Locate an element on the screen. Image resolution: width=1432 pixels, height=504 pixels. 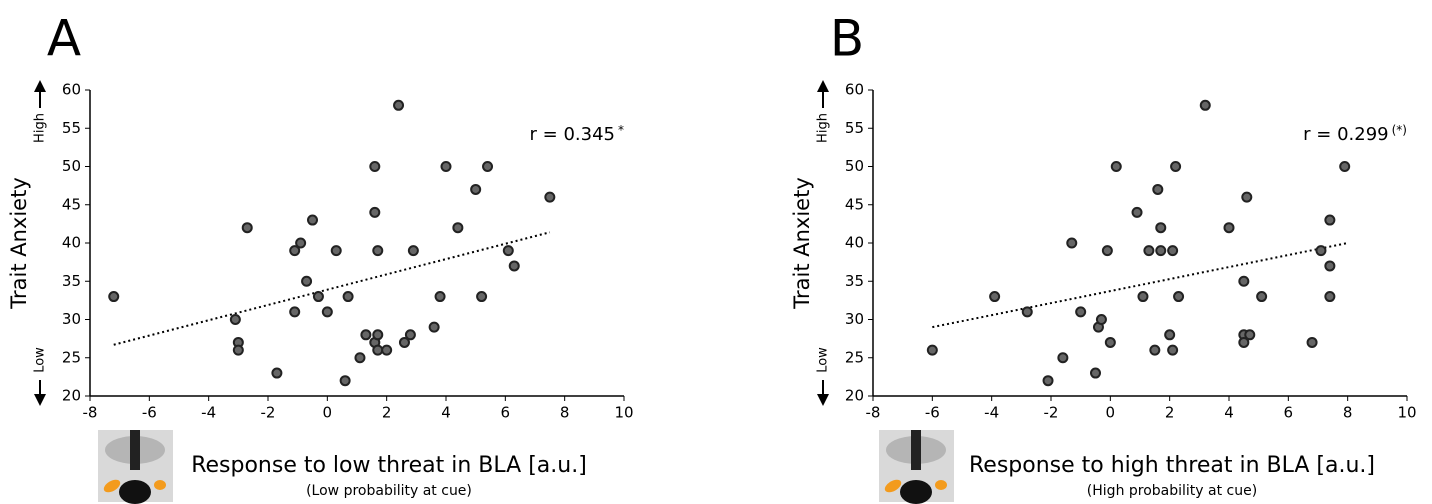
panel-label: A is located at coordinates (64, 39).